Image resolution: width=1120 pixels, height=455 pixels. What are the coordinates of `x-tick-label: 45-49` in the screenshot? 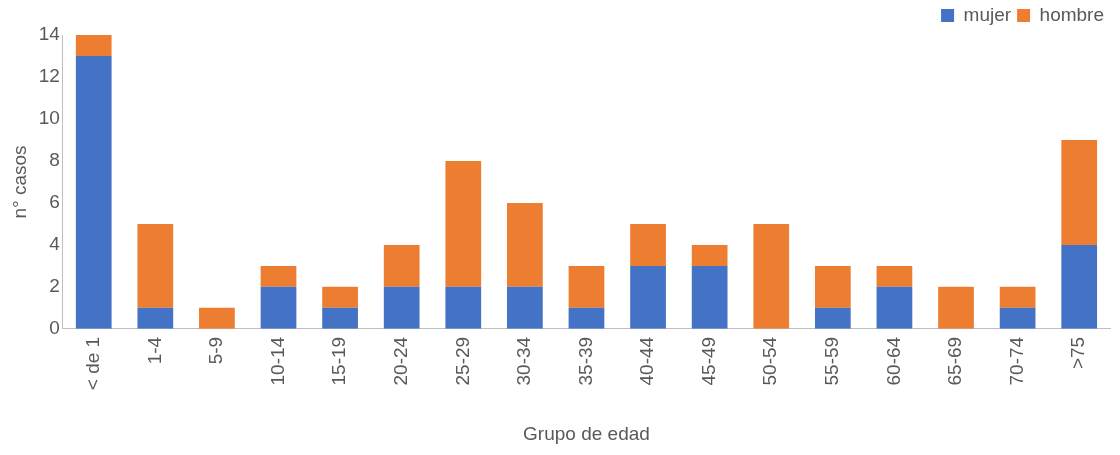 It's located at (708, 361).